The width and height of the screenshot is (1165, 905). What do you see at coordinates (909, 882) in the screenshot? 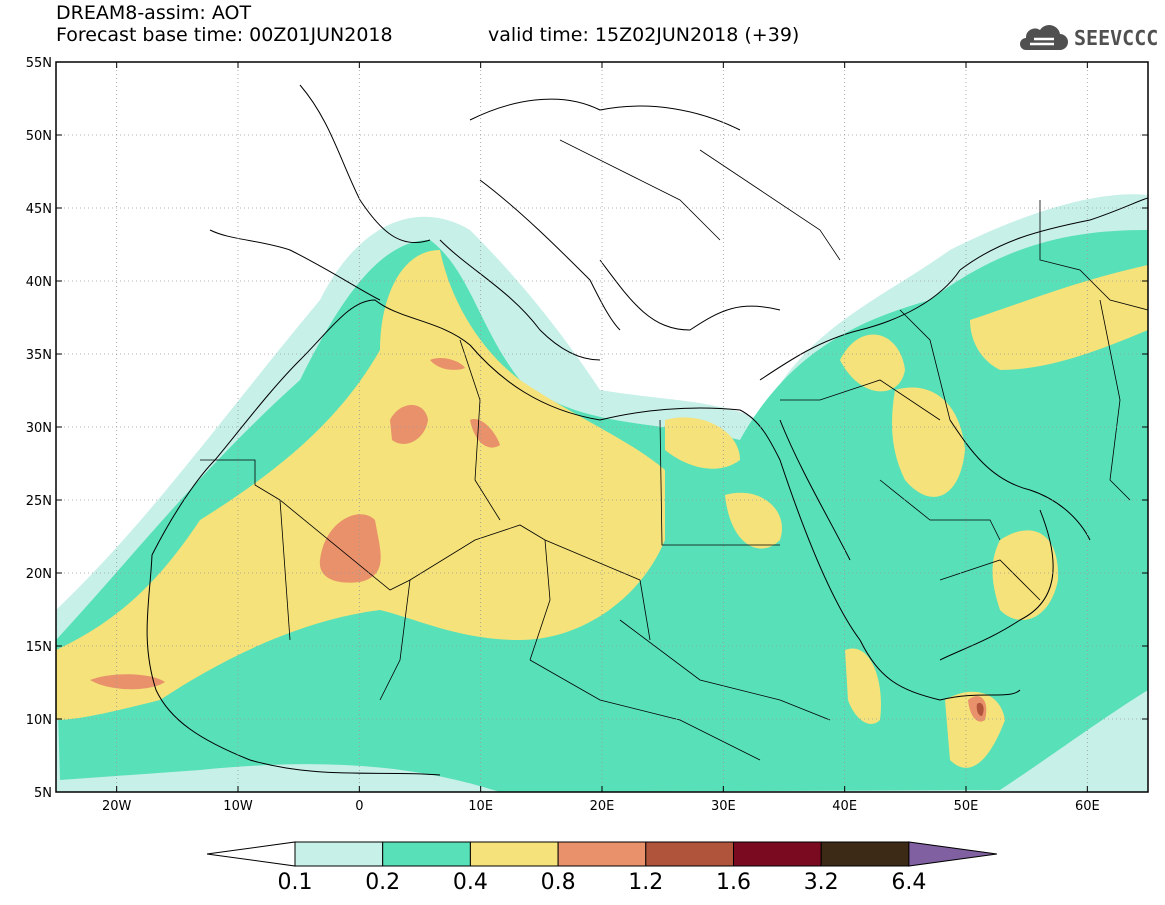
I see `colorbar-level-label: 6.4` at bounding box center [909, 882].